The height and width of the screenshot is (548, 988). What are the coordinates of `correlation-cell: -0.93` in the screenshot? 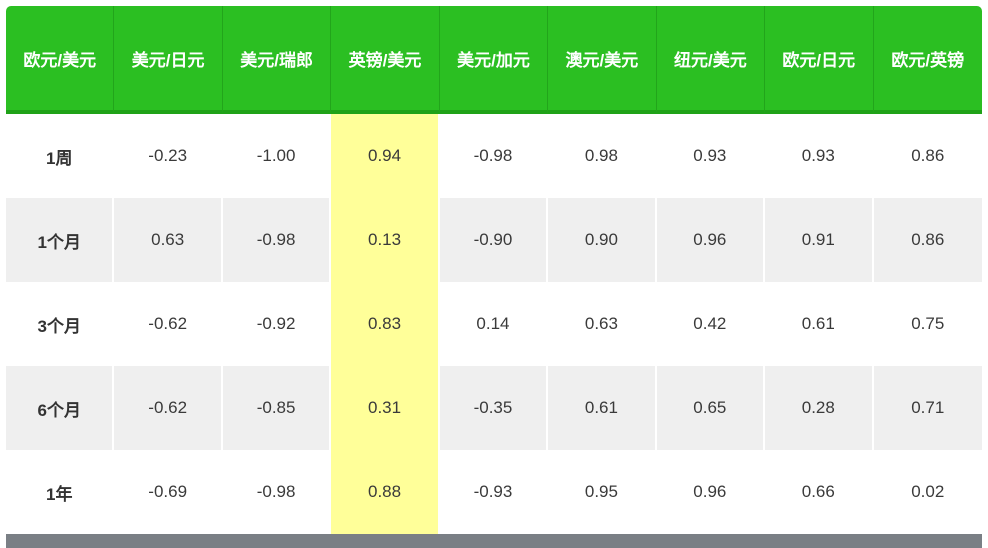 It's located at (494, 492).